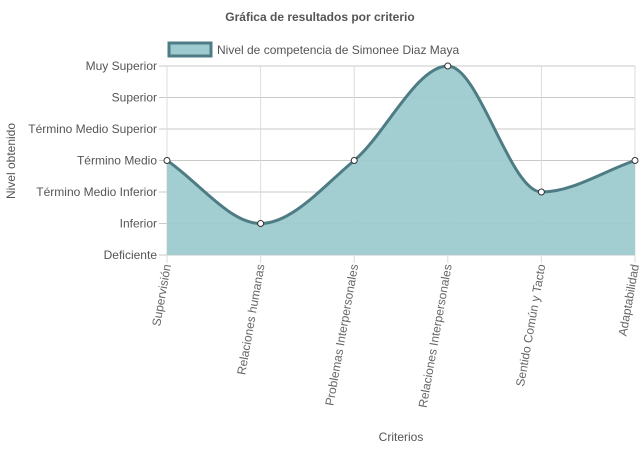 The height and width of the screenshot is (449, 639). What do you see at coordinates (96, 192) in the screenshot?
I see `y-tick-label: Término Medio Inferior` at bounding box center [96, 192].